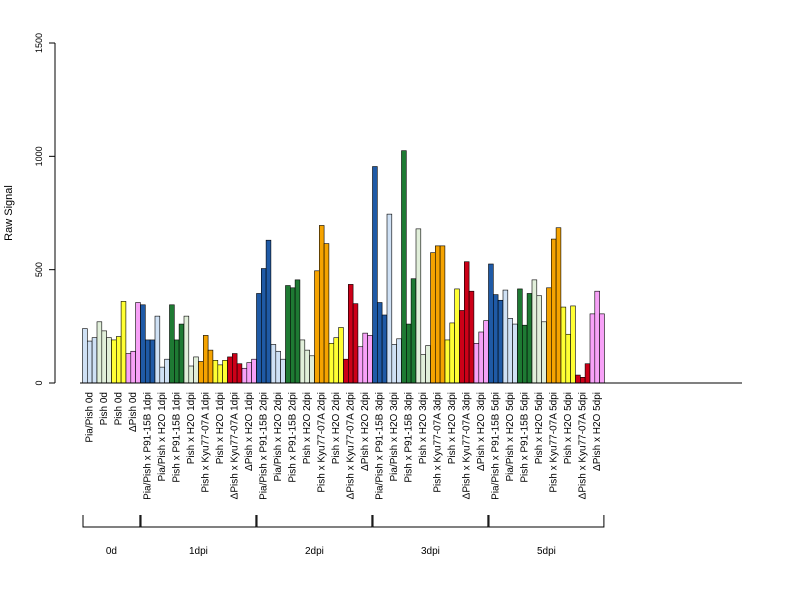 Image resolution: width=800 pixels, height=600 pixels. What do you see at coordinates (148, 446) in the screenshot?
I see `x-tick-label: Pia/Pish x P91-15B 1dpi` at bounding box center [148, 446].